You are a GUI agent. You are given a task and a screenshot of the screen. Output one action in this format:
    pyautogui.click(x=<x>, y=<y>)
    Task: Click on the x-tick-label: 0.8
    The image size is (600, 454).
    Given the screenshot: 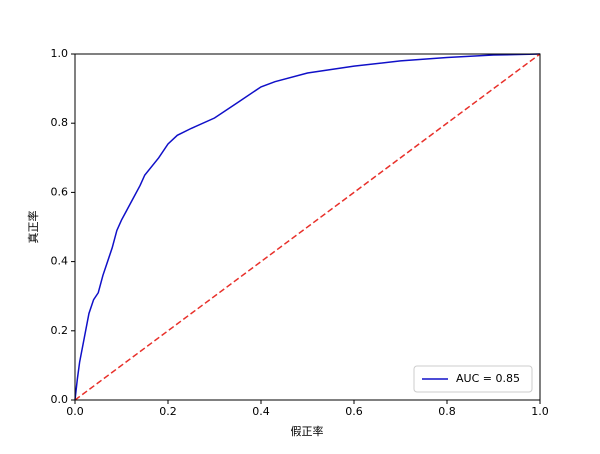 What is the action you would take?
    pyautogui.click(x=447, y=411)
    